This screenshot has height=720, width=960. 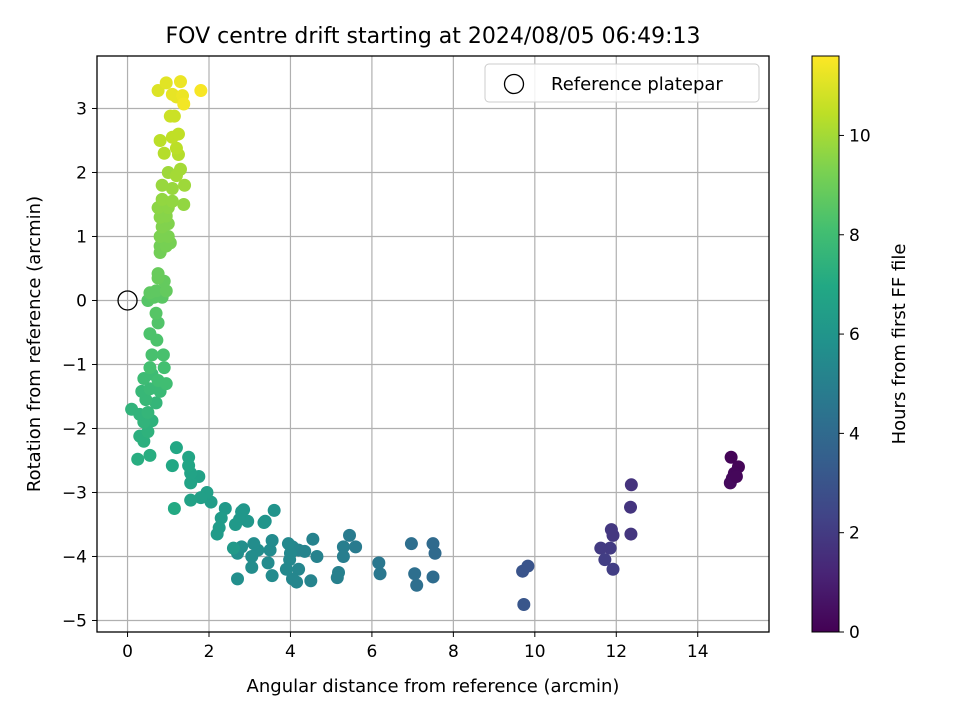 What do you see at coordinates (854, 633) in the screenshot?
I see `colorbar-tick-label: 0` at bounding box center [854, 633].